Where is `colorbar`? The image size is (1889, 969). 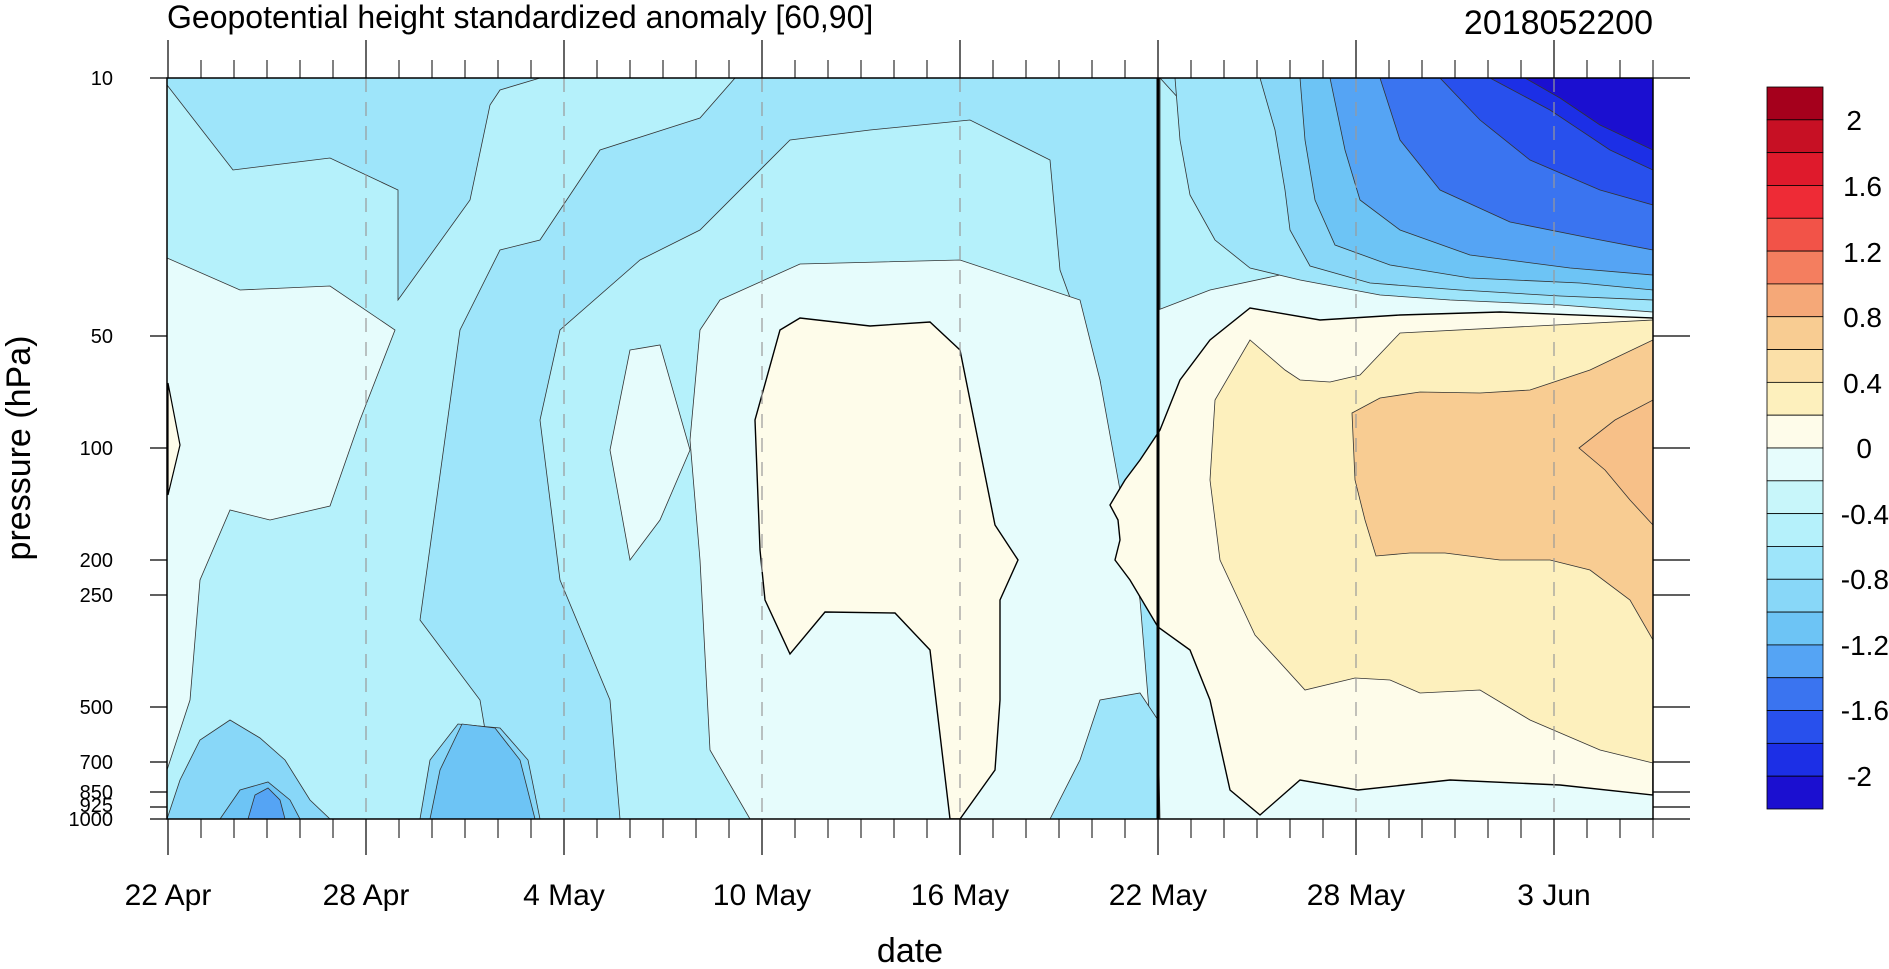
colorbar is located at coordinates (1795, 448).